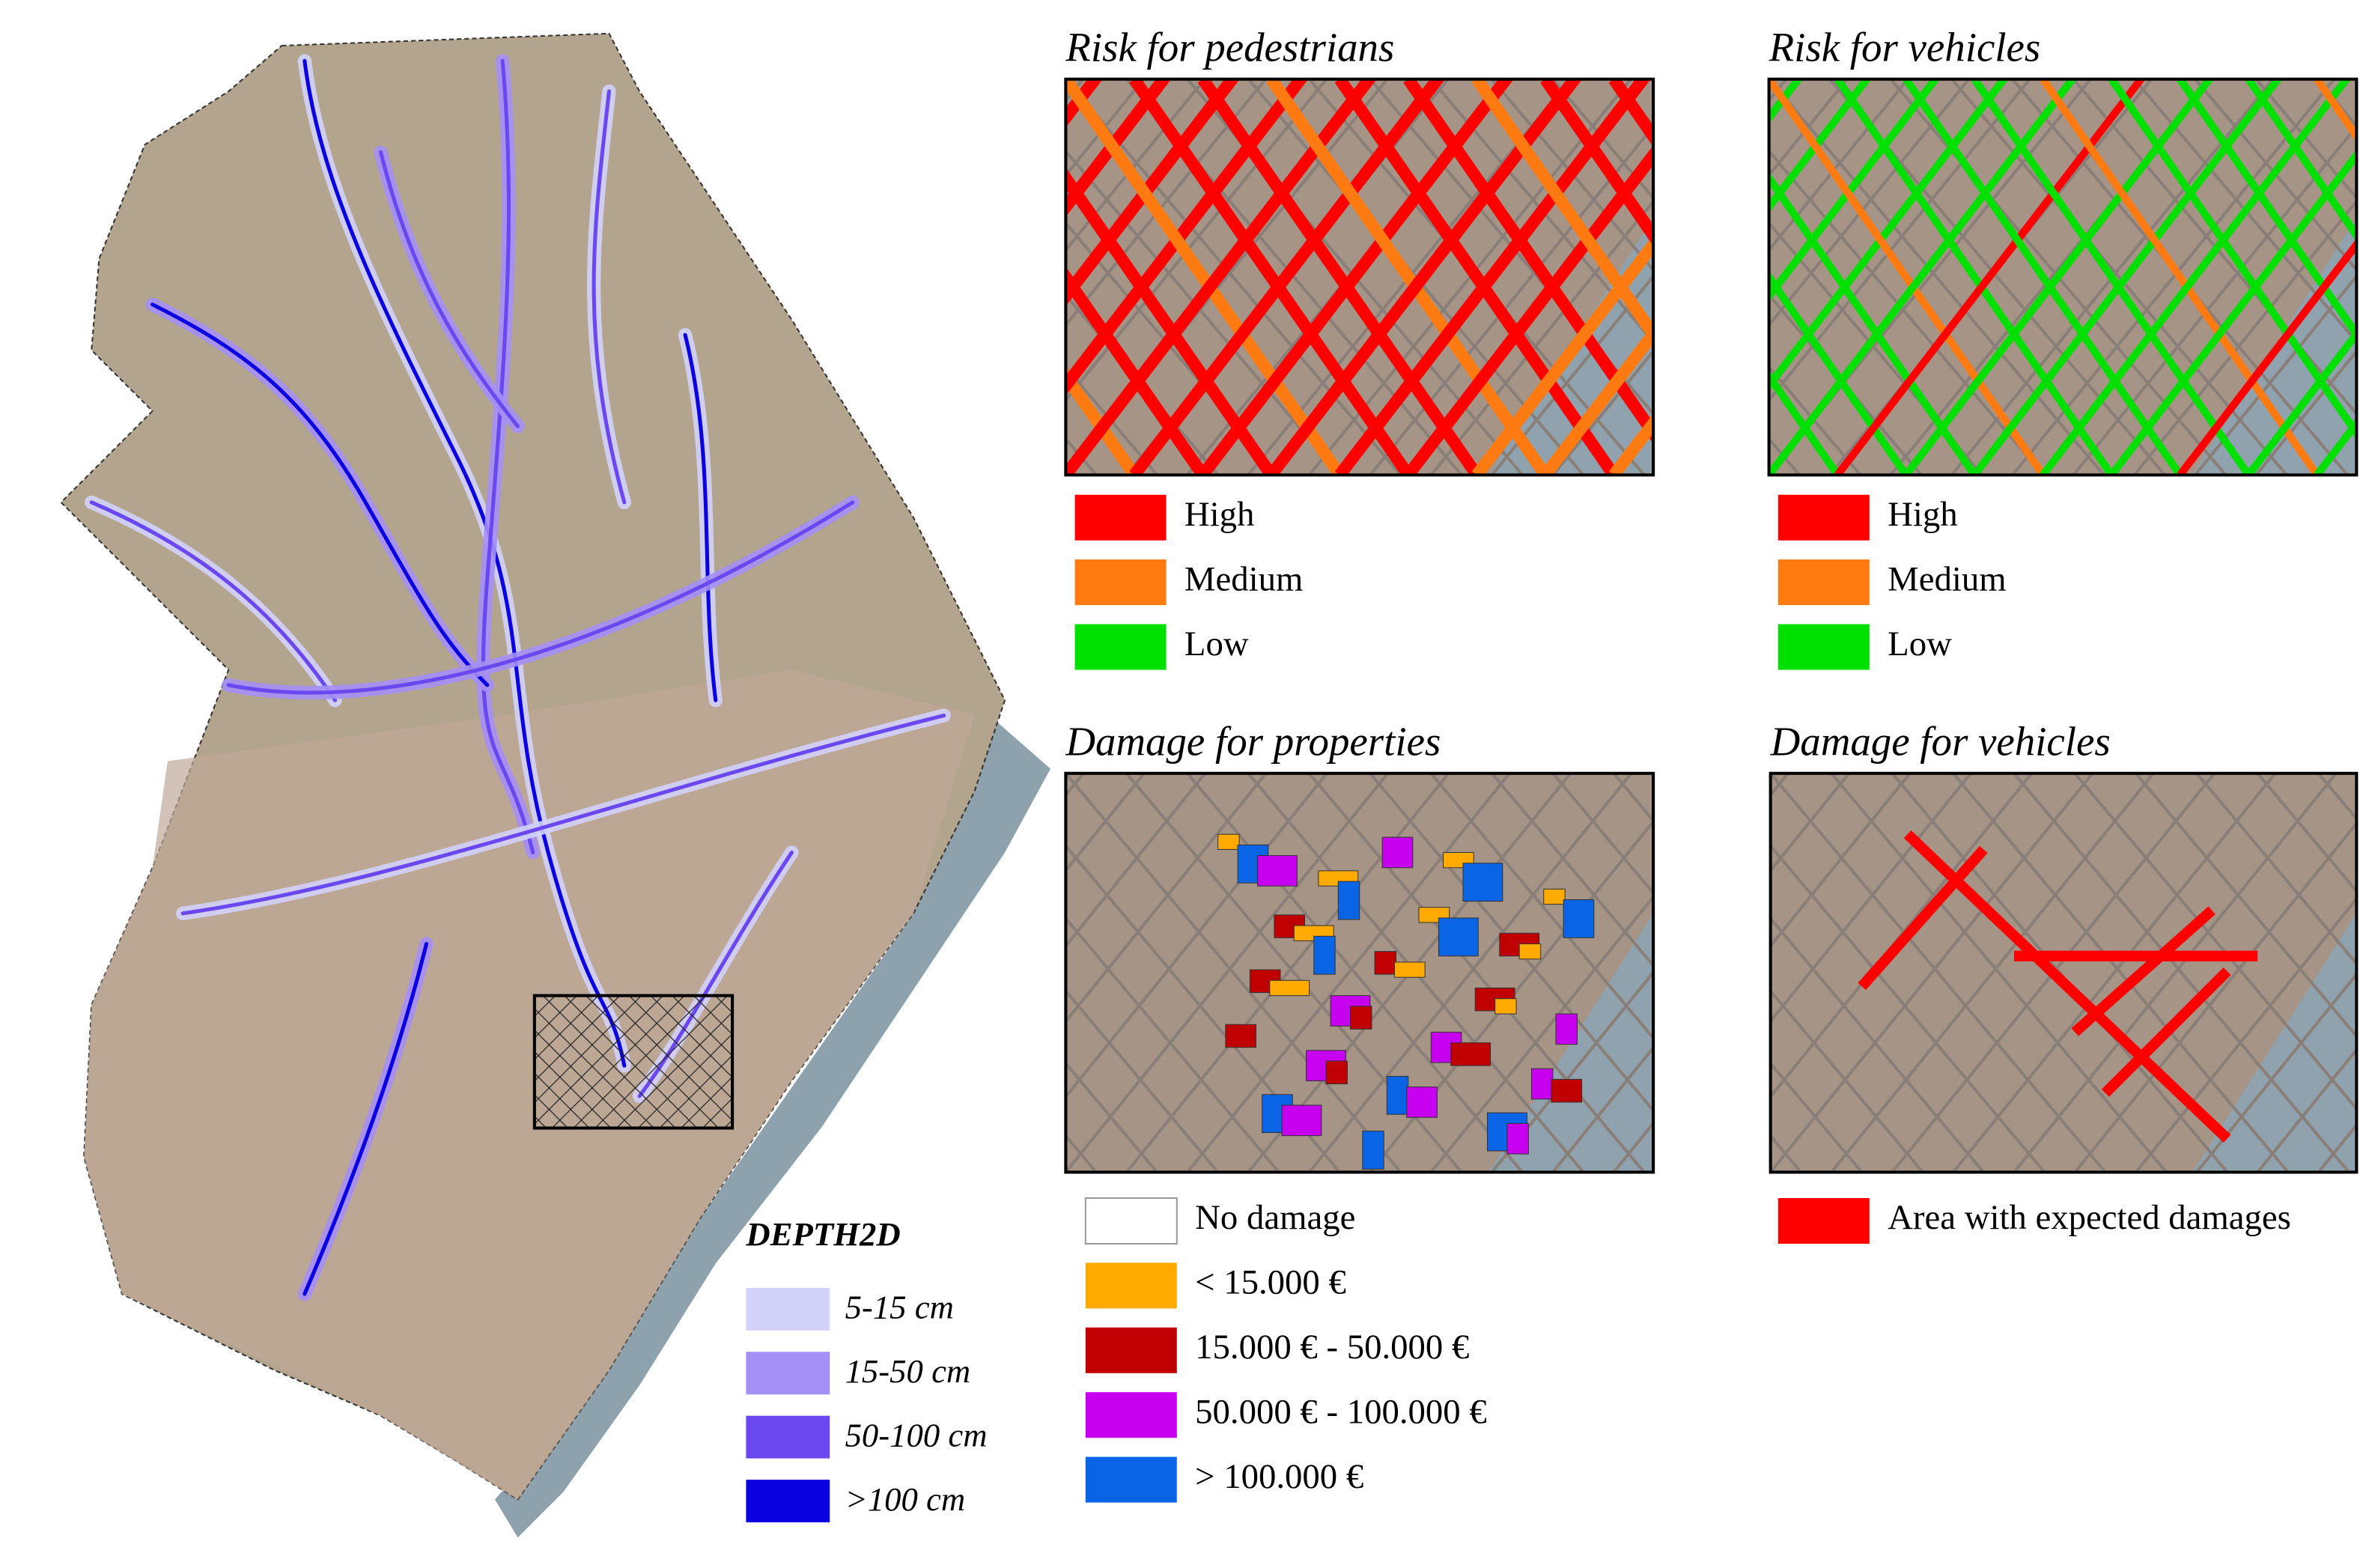 The width and height of the screenshot is (2375, 1568). I want to click on panel-title: Damage for vehicles, so click(1940, 741).